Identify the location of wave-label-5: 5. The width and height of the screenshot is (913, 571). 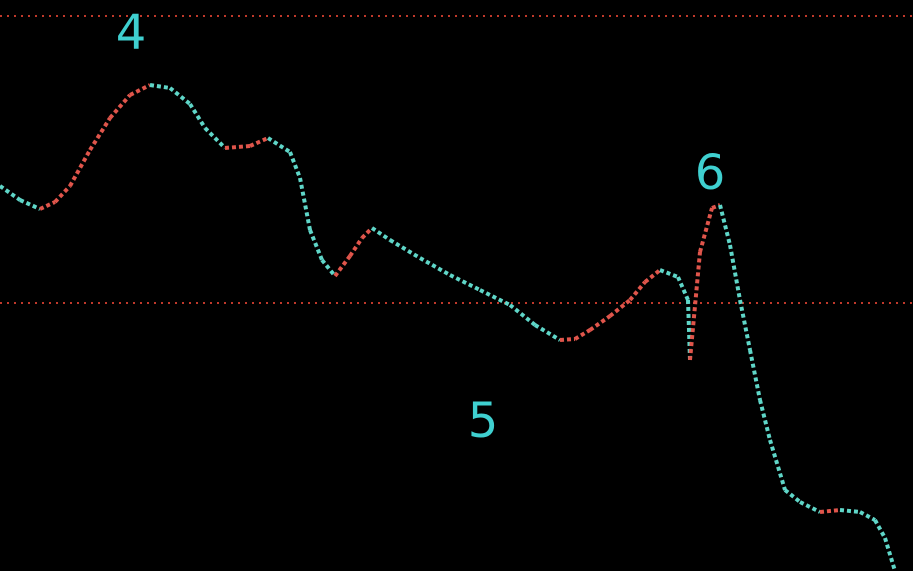
(483, 421).